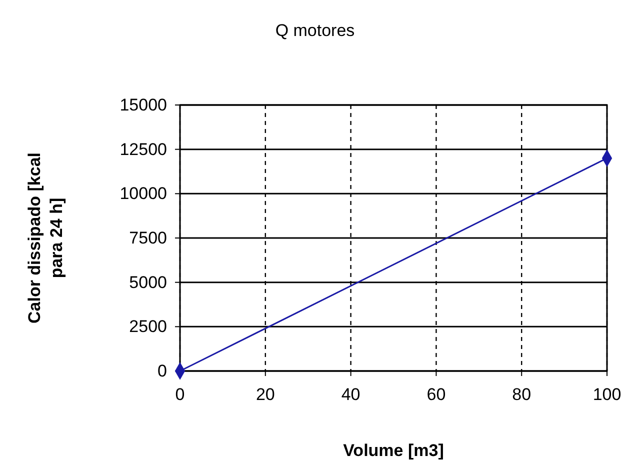 This screenshot has height=468, width=629. I want to click on y-tick-label: 0, so click(162, 370).